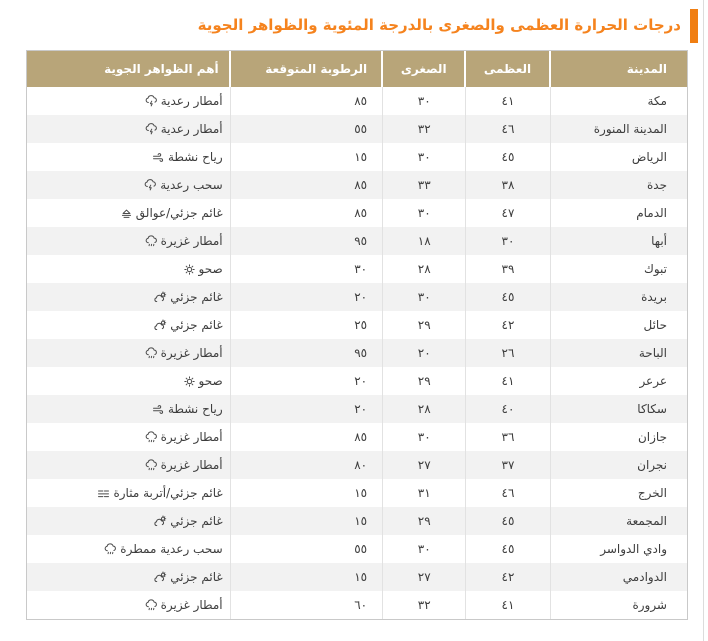 The image size is (708, 641). What do you see at coordinates (171, 549) in the screenshot?
I see `phenomena-label: سحب رعدية ممطرة` at bounding box center [171, 549].